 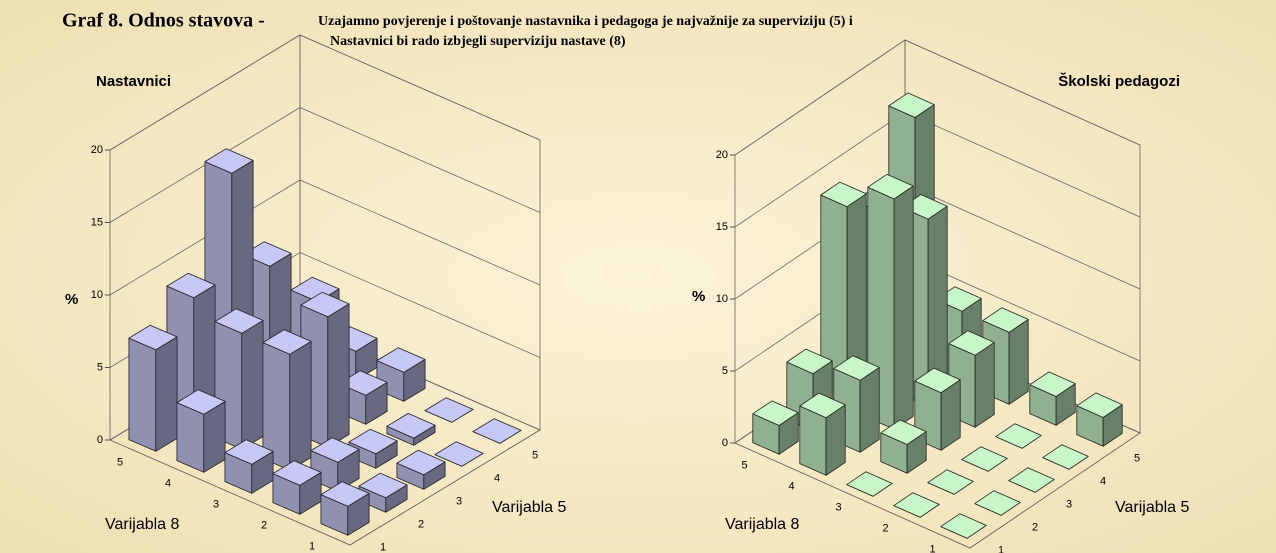 What do you see at coordinates (133, 81) in the screenshot?
I see `chart-title: Nastavnici` at bounding box center [133, 81].